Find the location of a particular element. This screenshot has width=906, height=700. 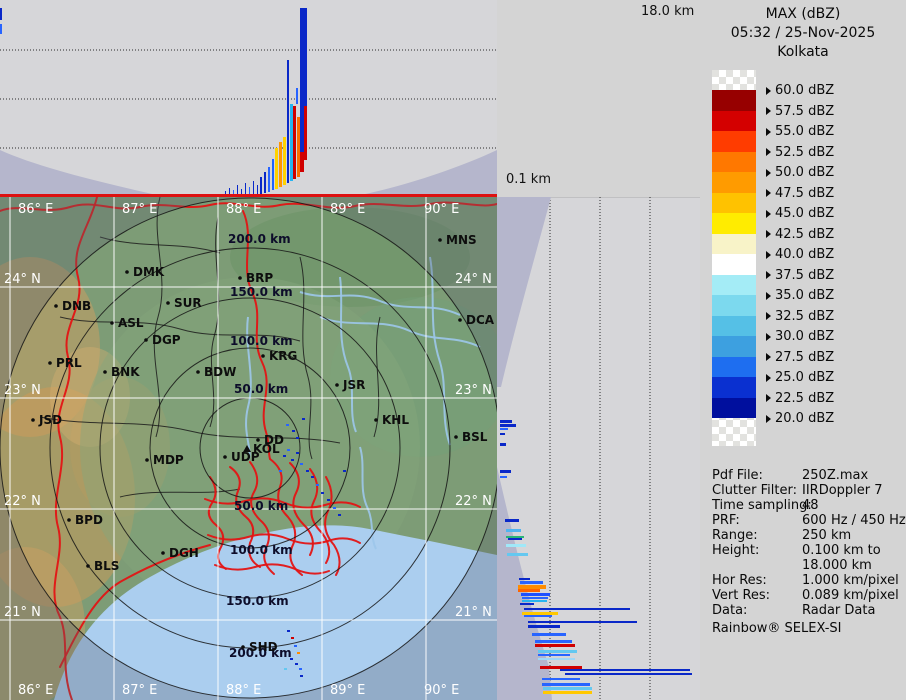

info-row: Data: Radar Data is located at coordinates (809, 610).